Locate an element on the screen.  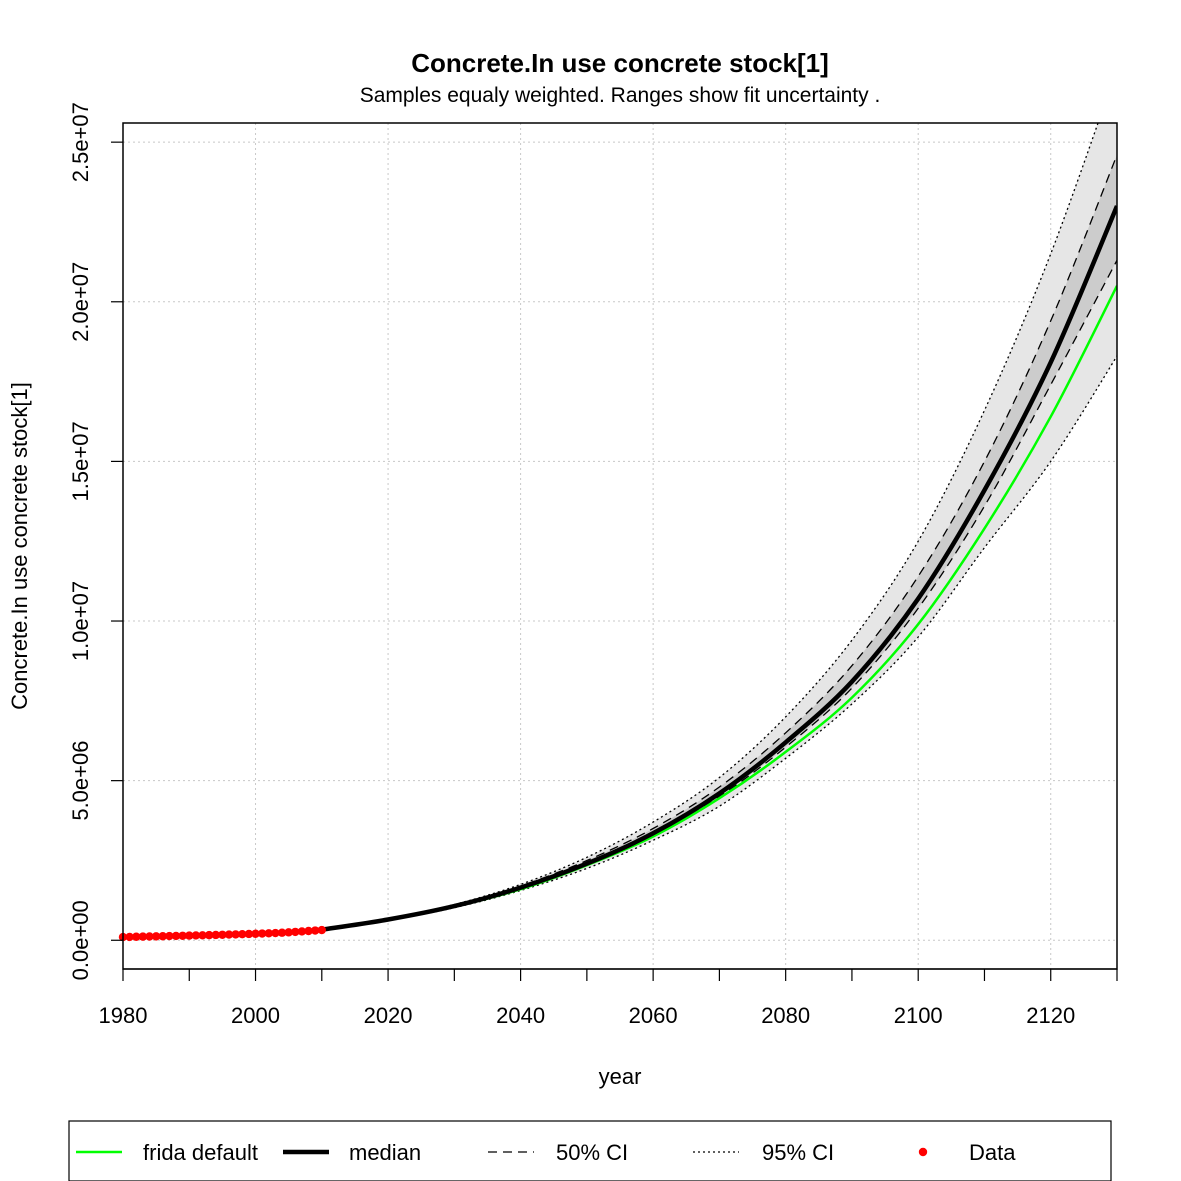
y-tick-label: 1.5e+07 is located at coordinates (80, 461).